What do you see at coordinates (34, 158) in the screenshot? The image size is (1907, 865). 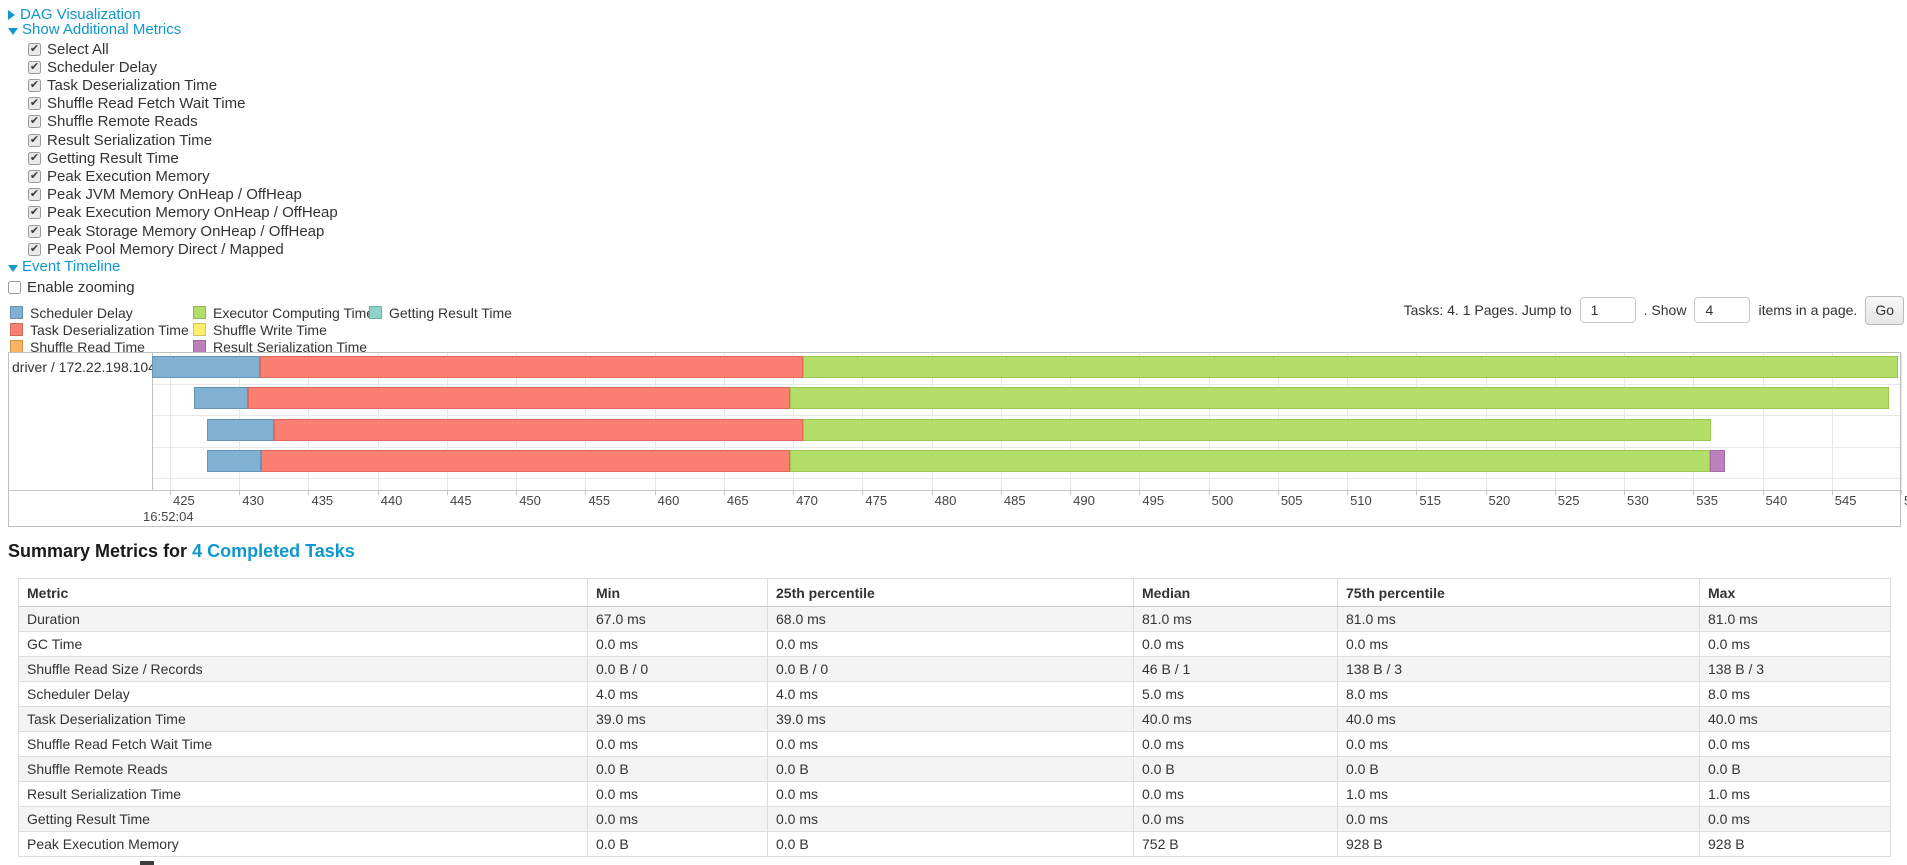 I see `checkbox-getting-result-time: ✔` at bounding box center [34, 158].